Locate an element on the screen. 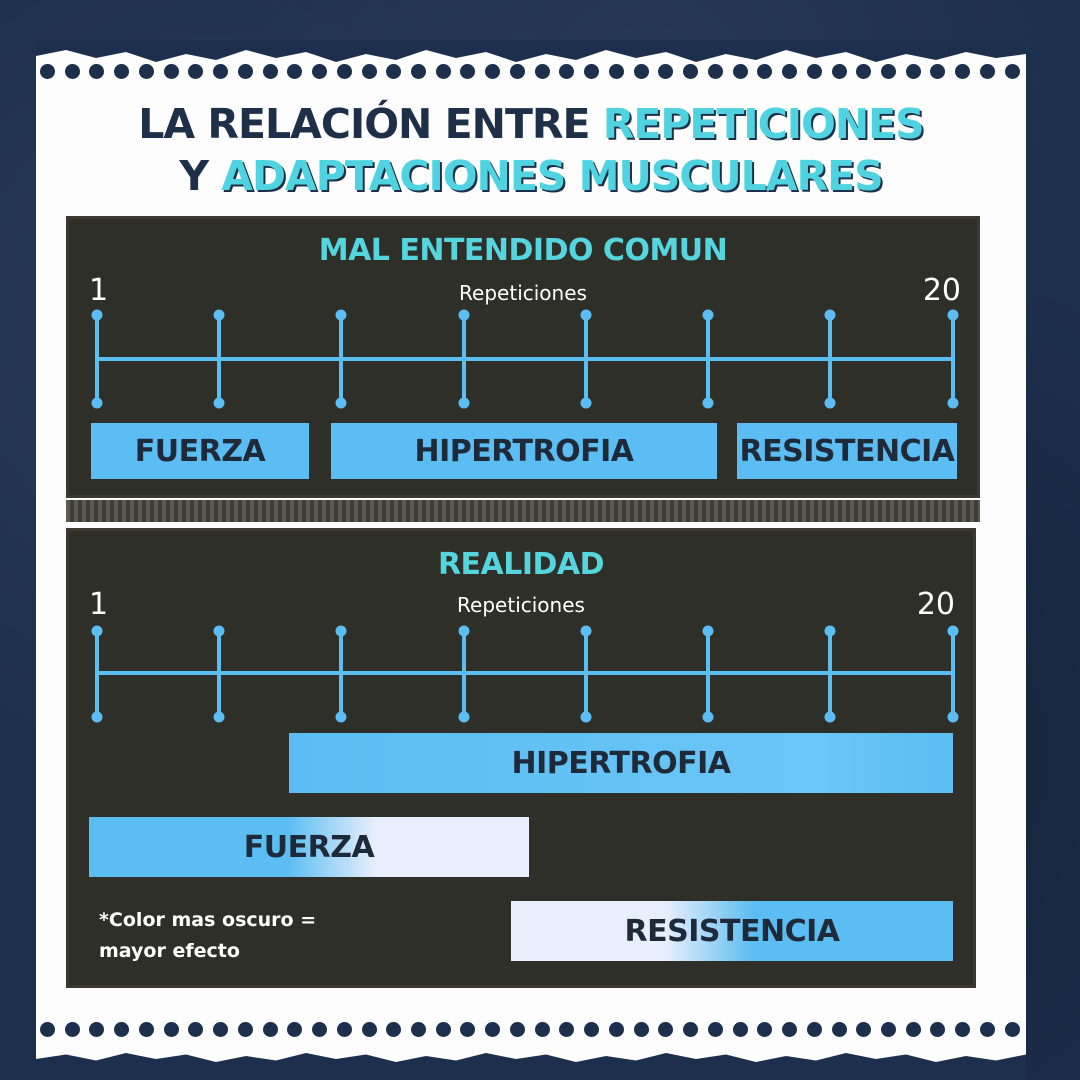  bar-fuerza-reality: FUERZA is located at coordinates (309, 847).